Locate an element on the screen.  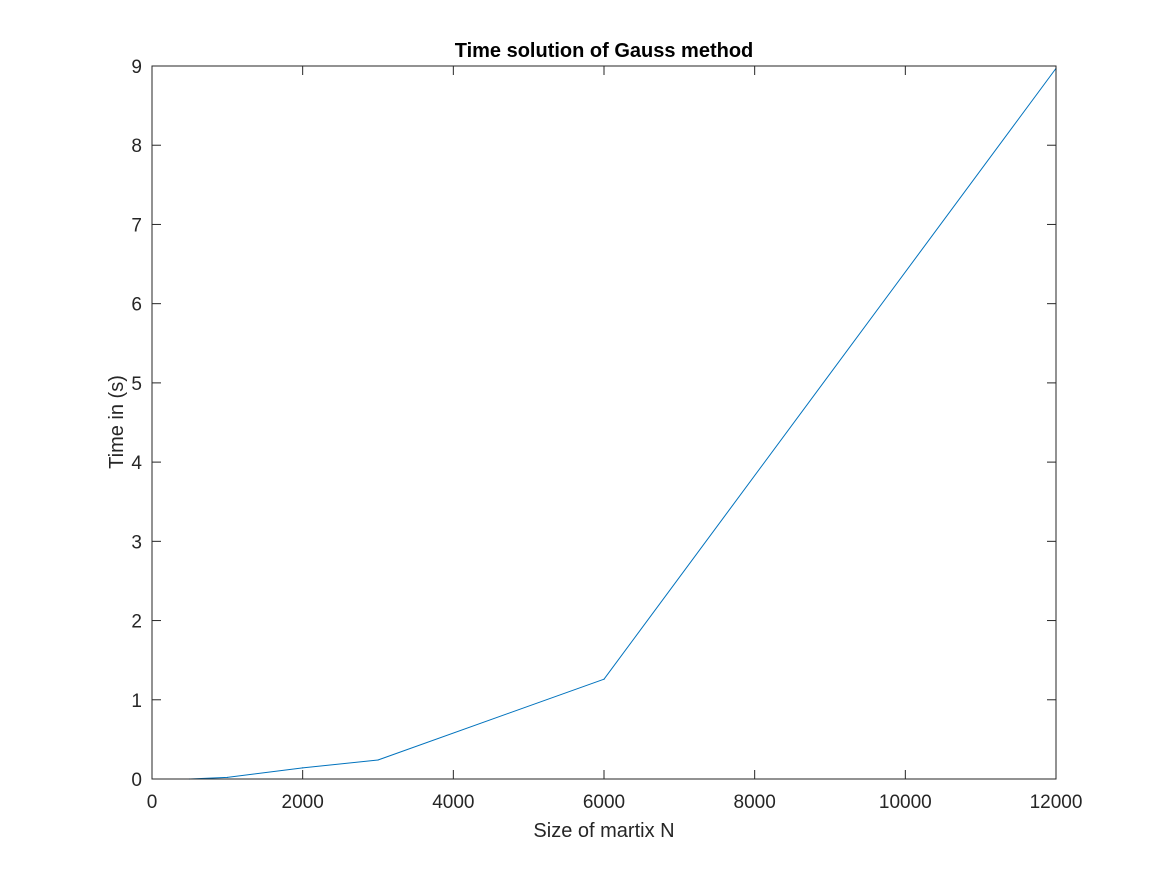
y-tick-label: 0 is located at coordinates (136, 780).